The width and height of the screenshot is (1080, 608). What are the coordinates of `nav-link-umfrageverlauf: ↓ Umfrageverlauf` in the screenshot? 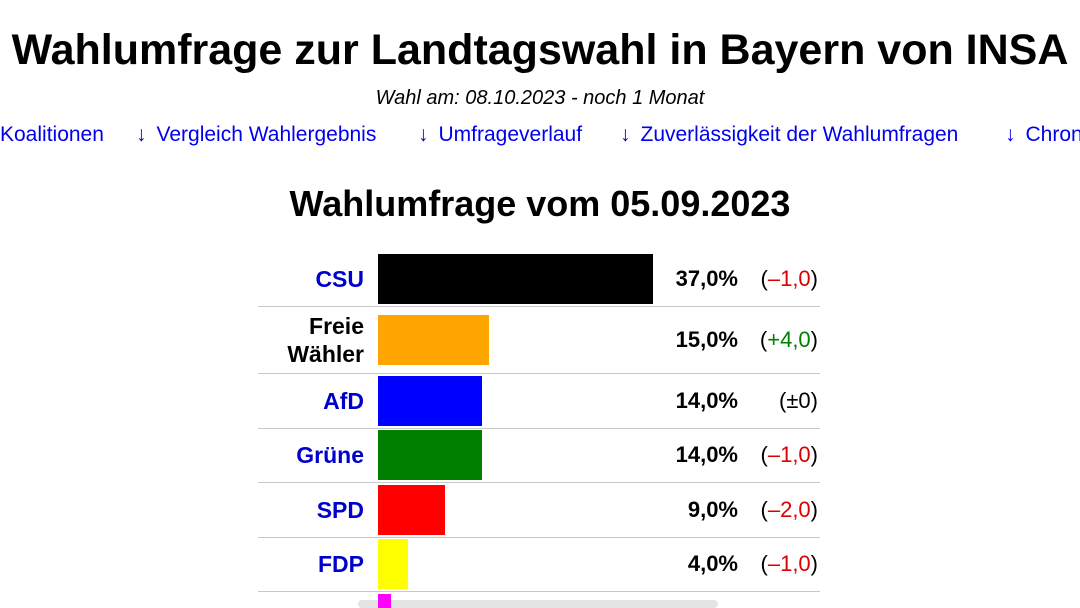 It's located at (500, 135).